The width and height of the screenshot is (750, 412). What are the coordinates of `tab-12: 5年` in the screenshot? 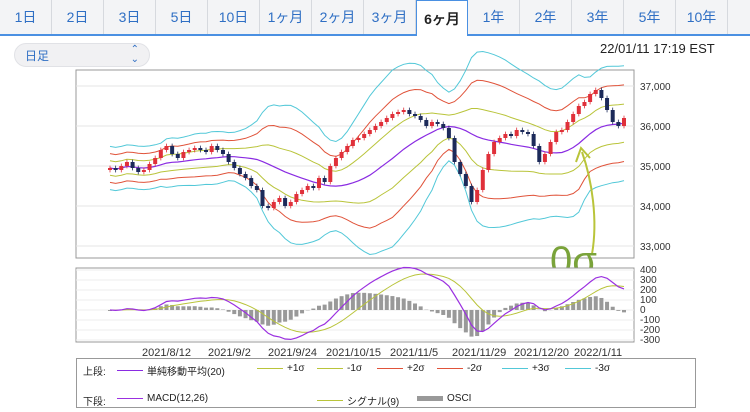 It's located at (650, 17).